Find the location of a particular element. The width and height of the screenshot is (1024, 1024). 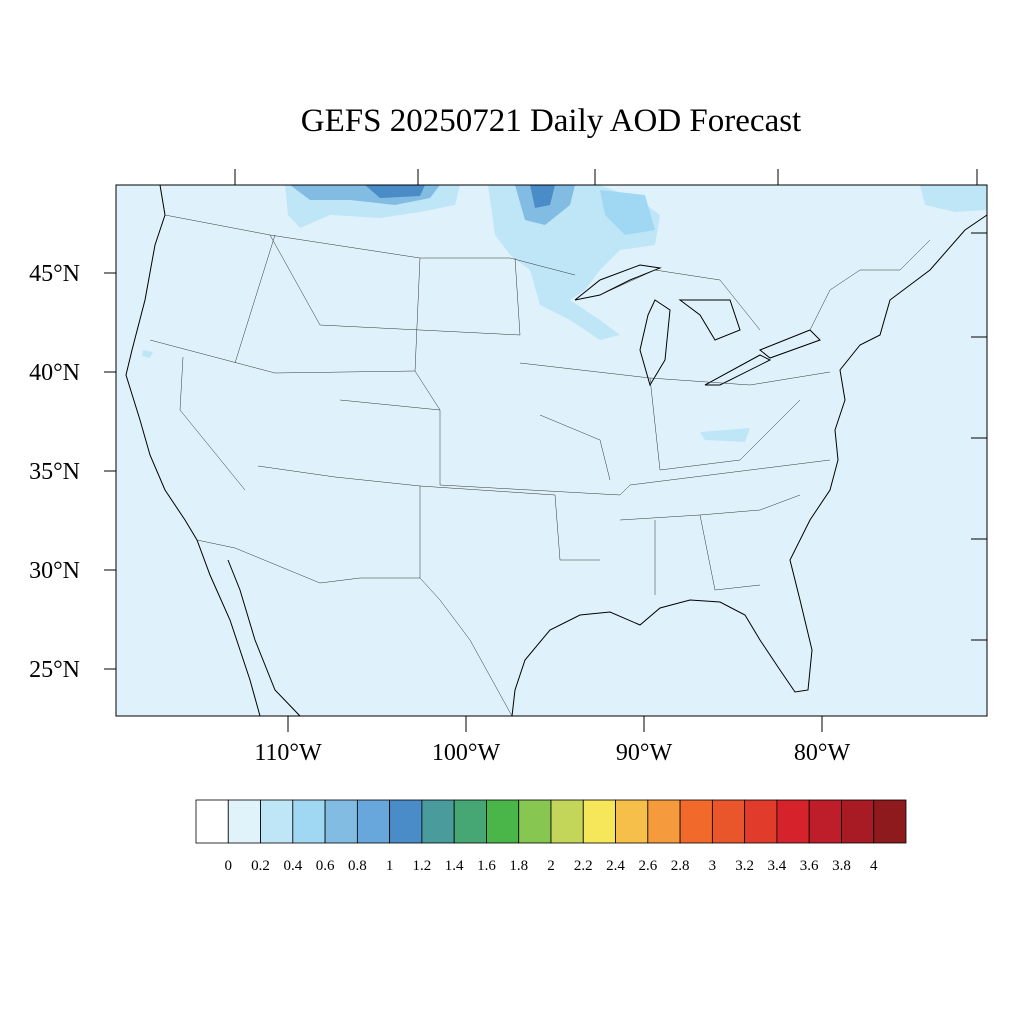

border is located at coordinates (354, 628).